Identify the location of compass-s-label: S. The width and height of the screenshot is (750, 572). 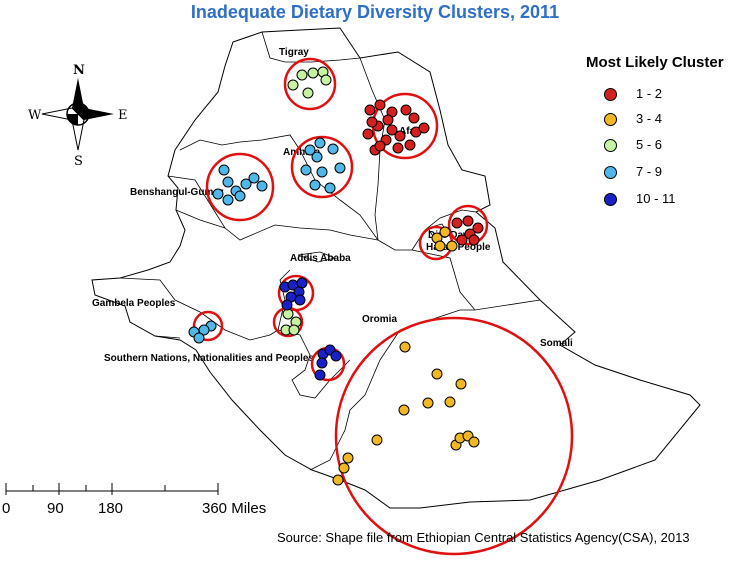
(78, 161).